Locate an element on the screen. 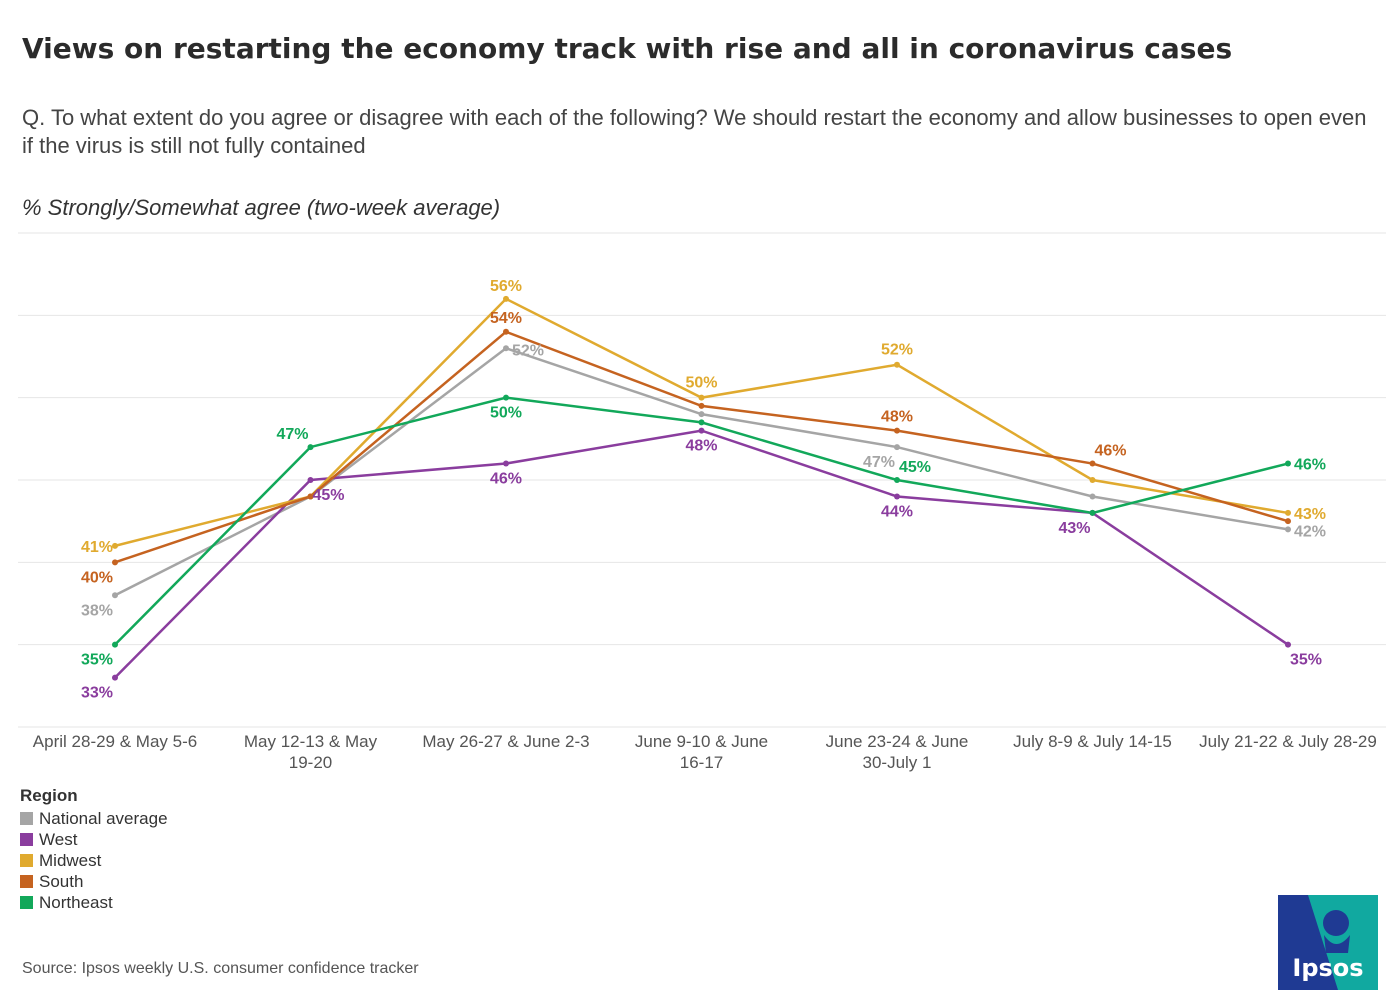 The image size is (1400, 1000). ipsos-logo-graphic is located at coordinates (1328, 942).